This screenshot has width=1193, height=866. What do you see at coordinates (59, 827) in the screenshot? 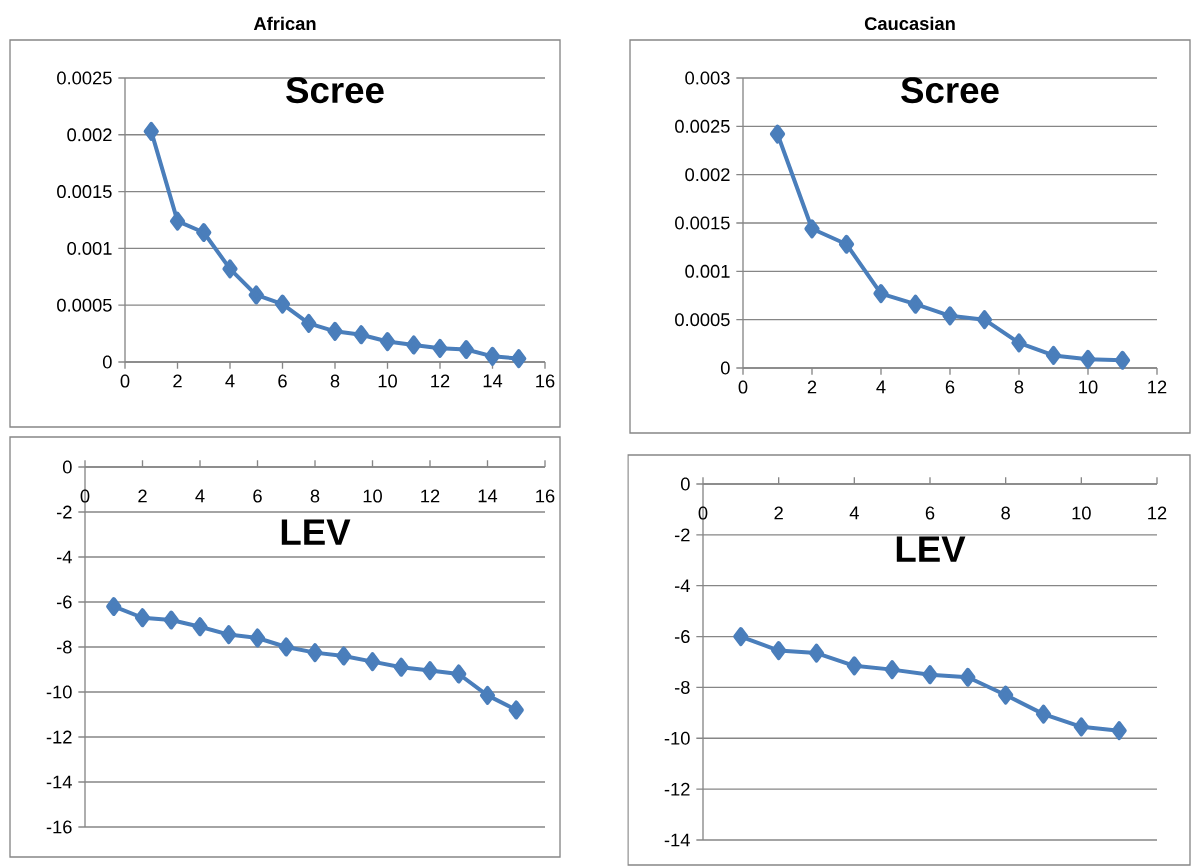
I see `y-tick-label: -16` at bounding box center [59, 827].